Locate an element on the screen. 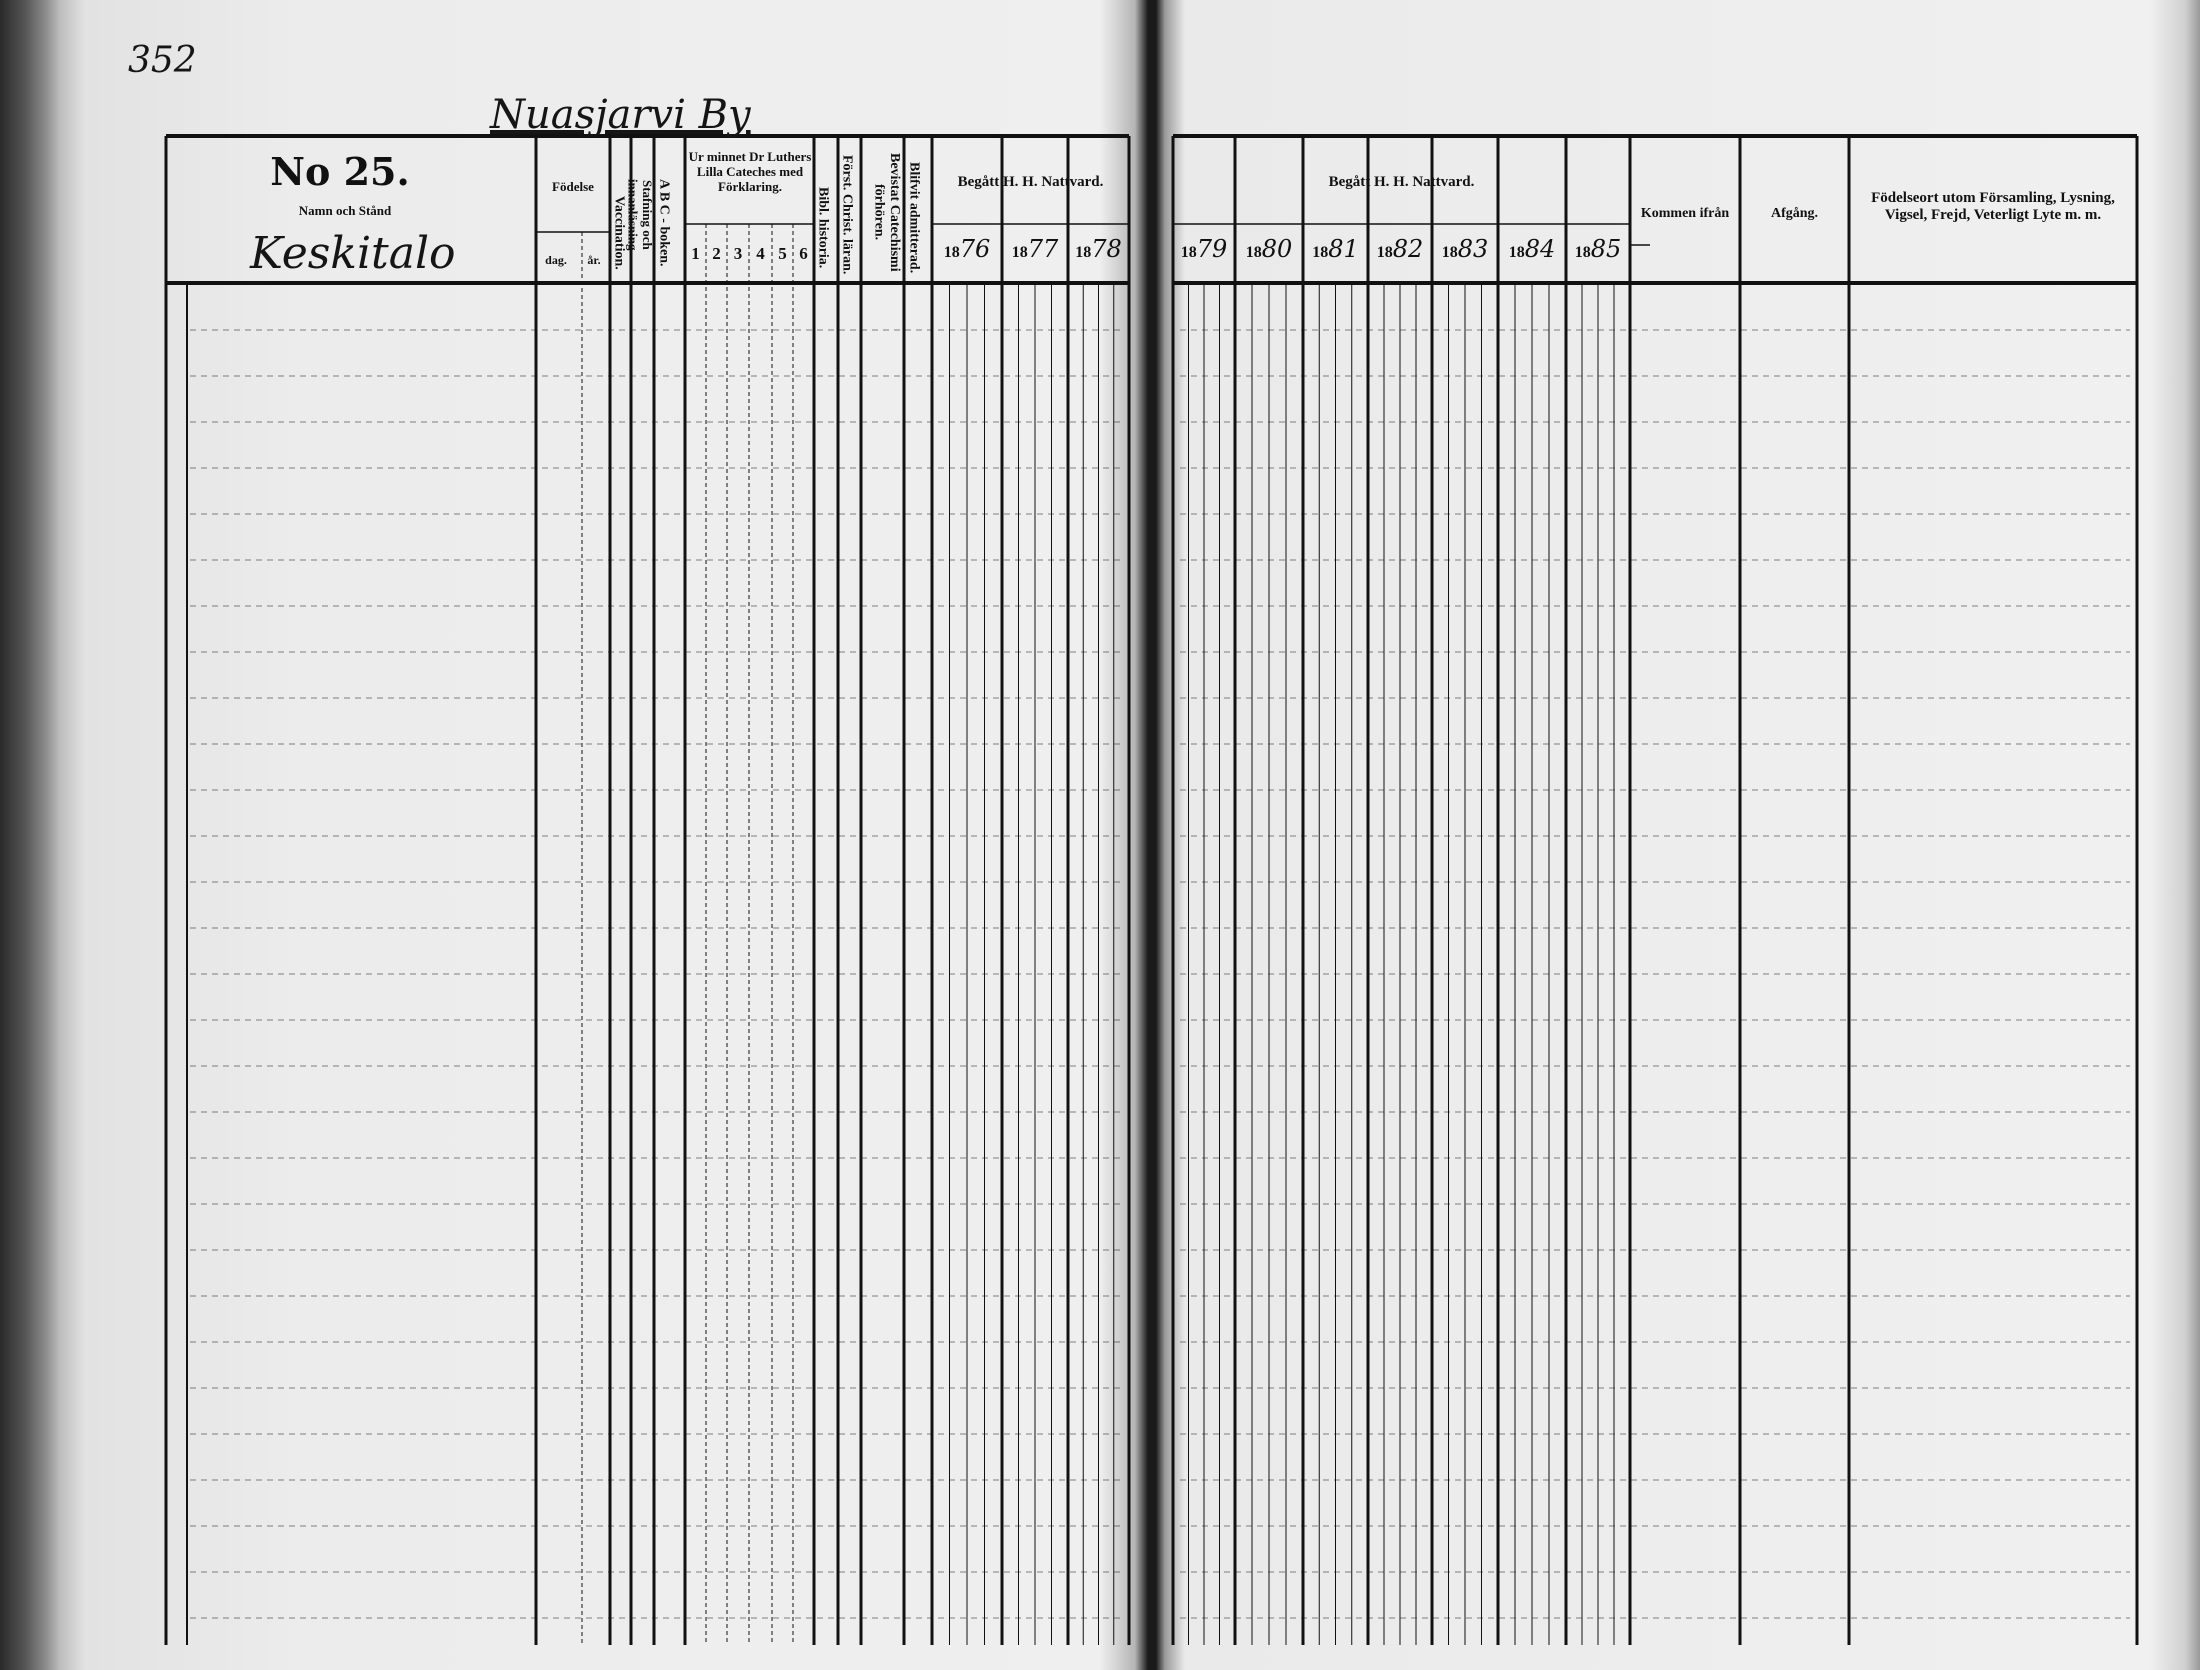 This screenshot has width=2200, height=1670. header-vaccination: Vaccination. is located at coordinates (619, 232).